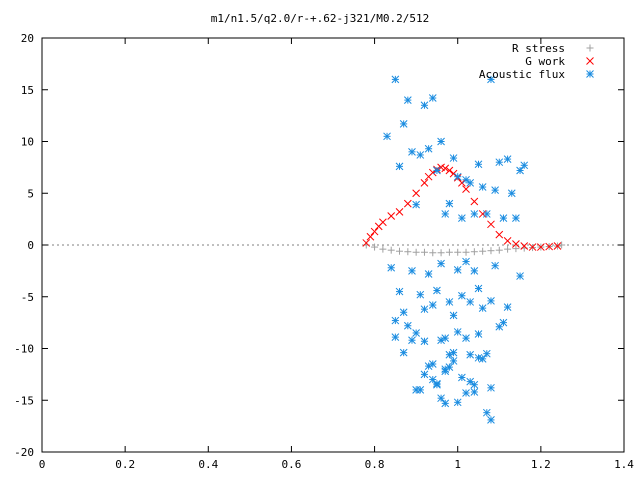 Image resolution: width=640 pixels, height=480 pixels. What do you see at coordinates (538, 48) in the screenshot?
I see `legend-label: R stress` at bounding box center [538, 48].